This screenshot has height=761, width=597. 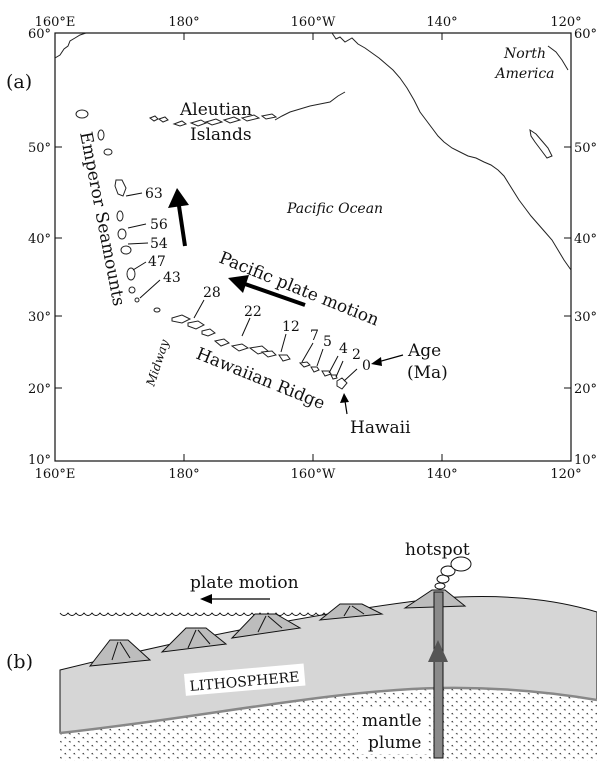 I want to click on mantle-plume-conduit, so click(x=438, y=675).